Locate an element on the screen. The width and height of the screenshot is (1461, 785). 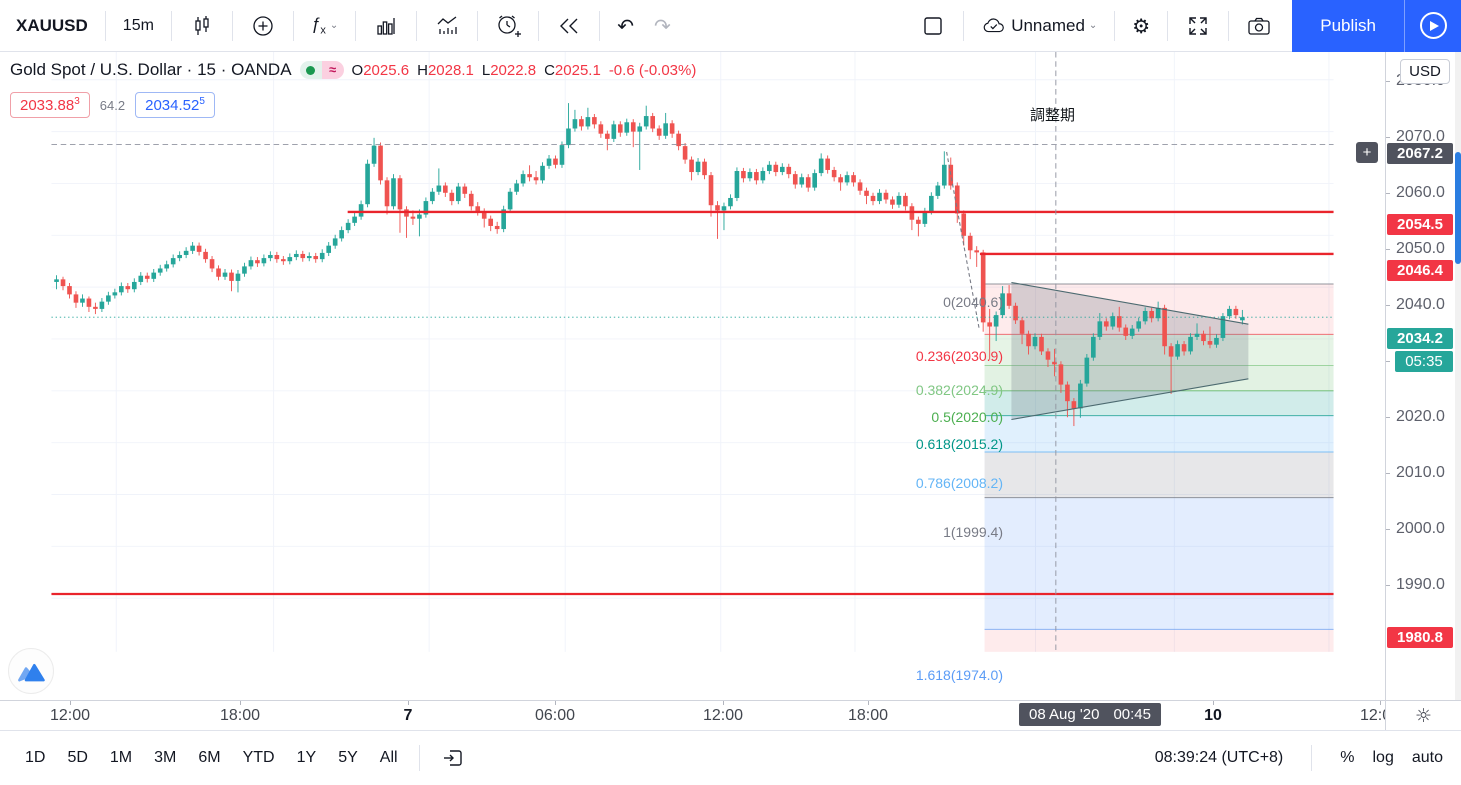
publish-play-button is located at coordinates (1433, 26).